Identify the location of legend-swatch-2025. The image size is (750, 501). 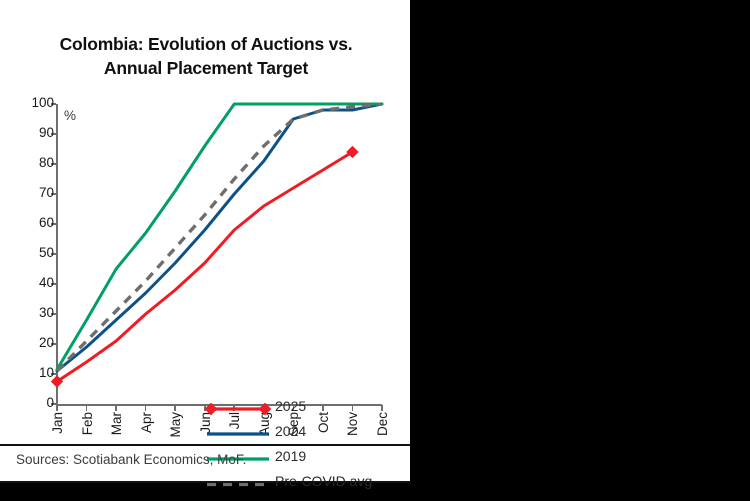
(238, 408).